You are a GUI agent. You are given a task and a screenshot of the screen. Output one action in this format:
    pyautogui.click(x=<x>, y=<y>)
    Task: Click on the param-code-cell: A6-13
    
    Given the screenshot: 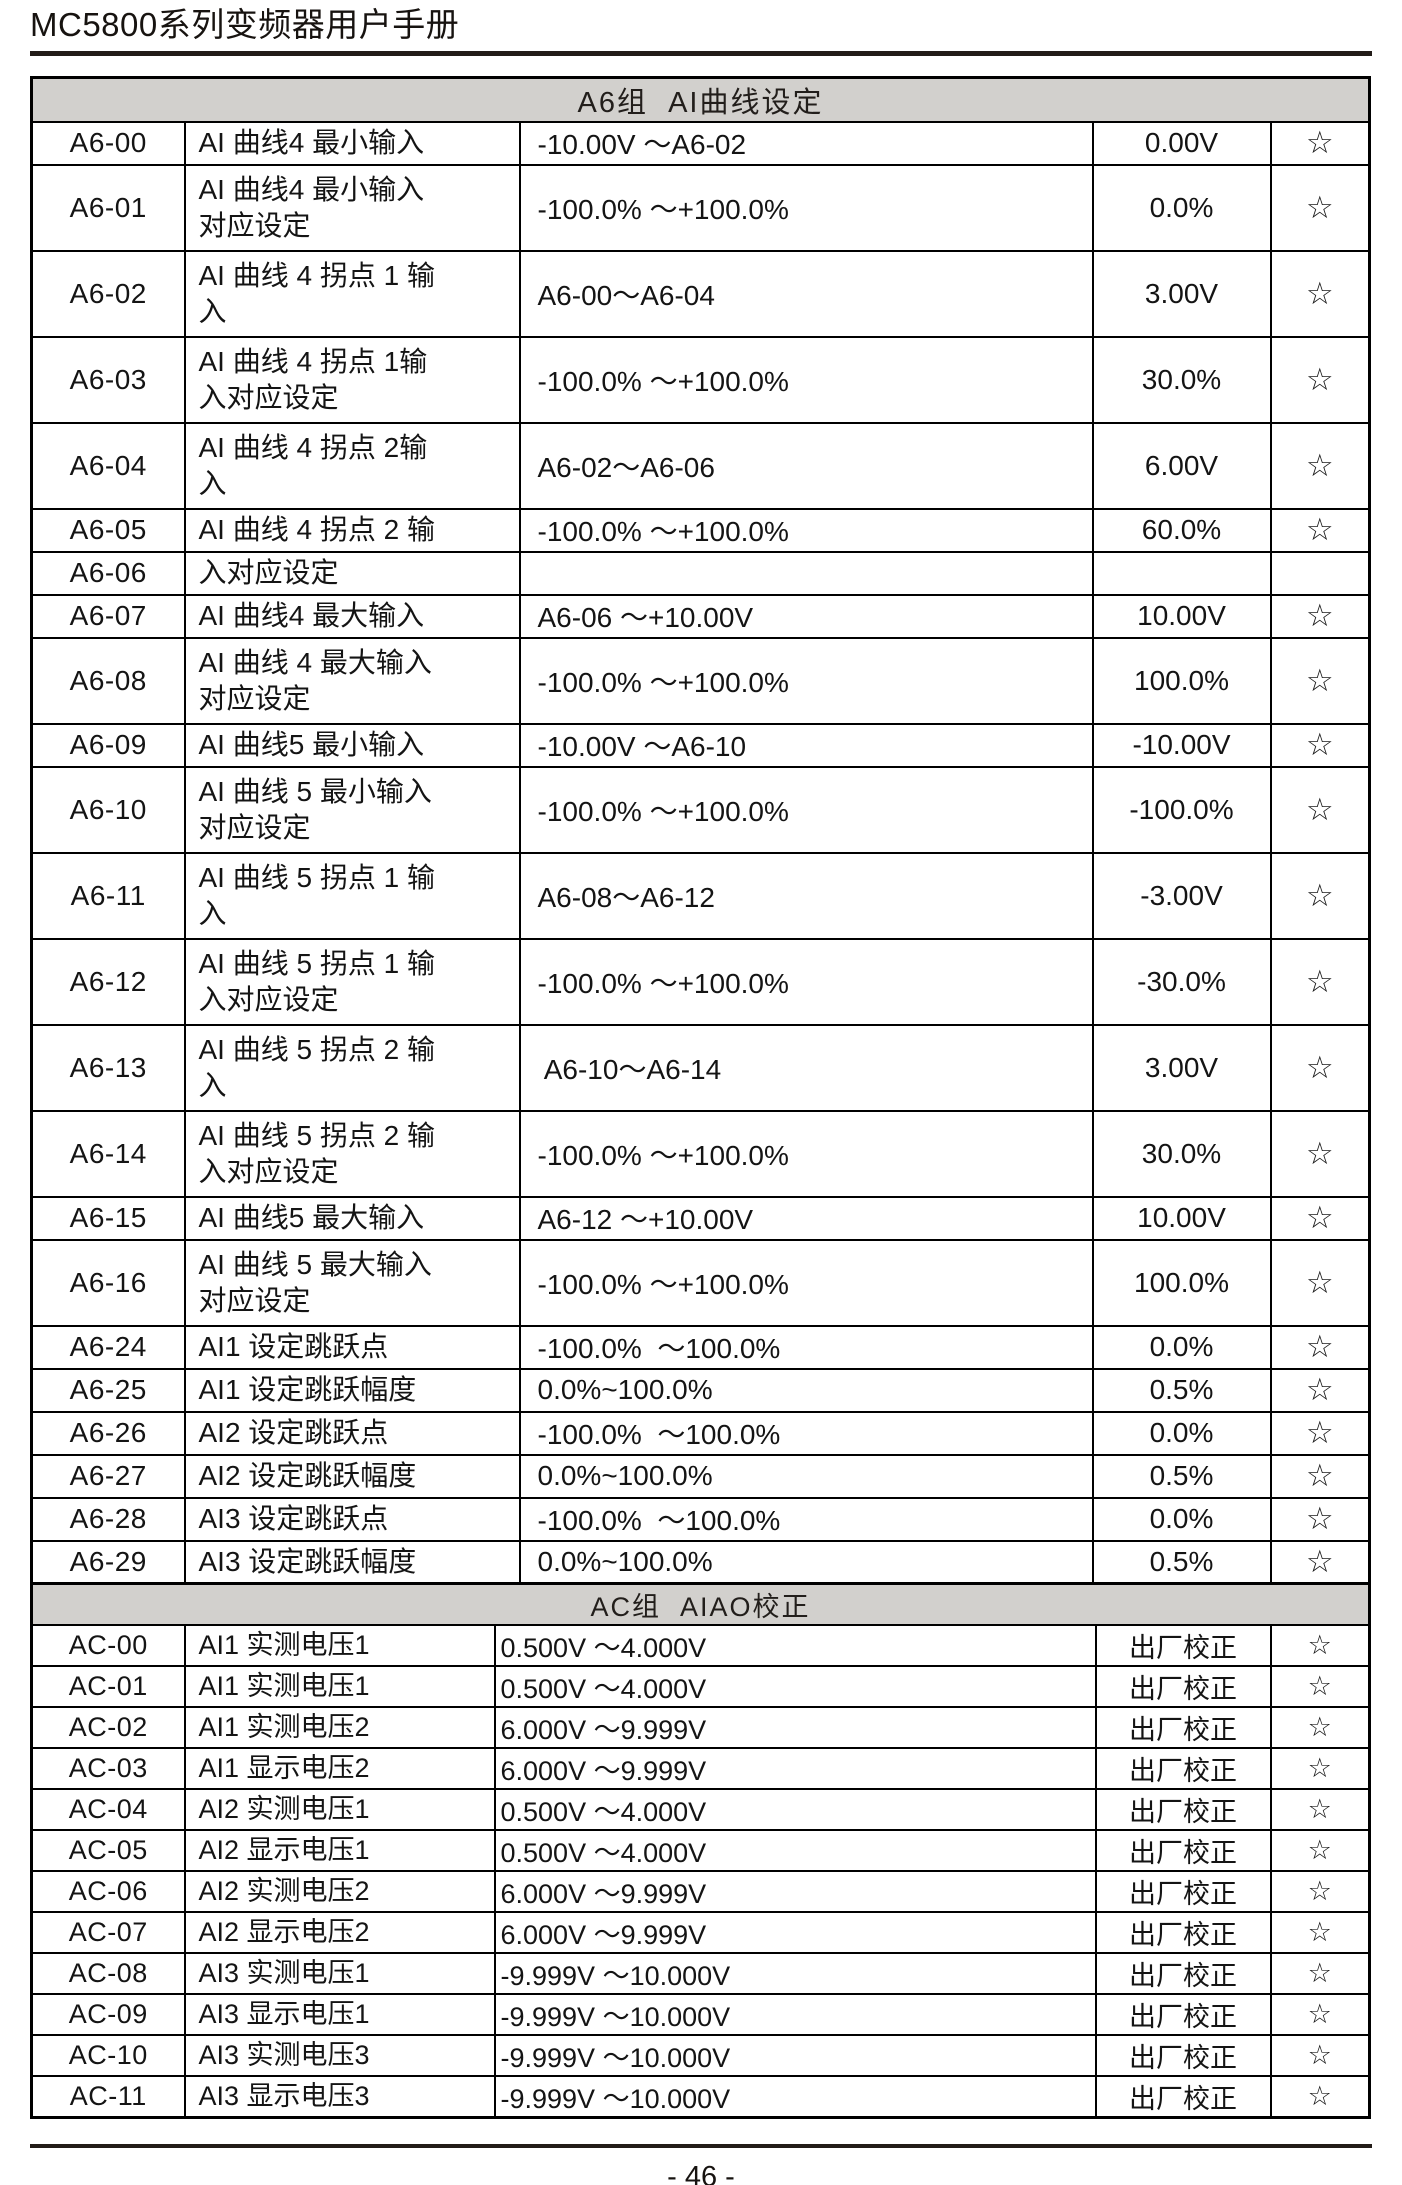 What is the action you would take?
    pyautogui.click(x=108, y=1067)
    